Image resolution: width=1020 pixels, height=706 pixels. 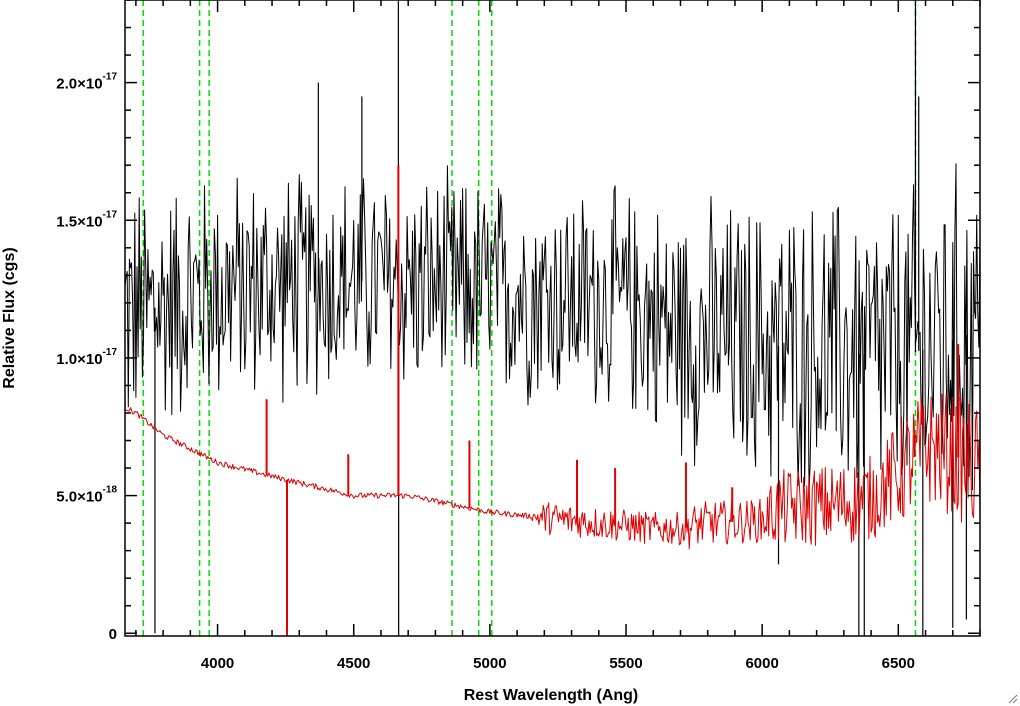 What do you see at coordinates (86, 495) in the screenshot?
I see `y-tick-label-1: 5.0×10⁻¹⁸` at bounding box center [86, 495].